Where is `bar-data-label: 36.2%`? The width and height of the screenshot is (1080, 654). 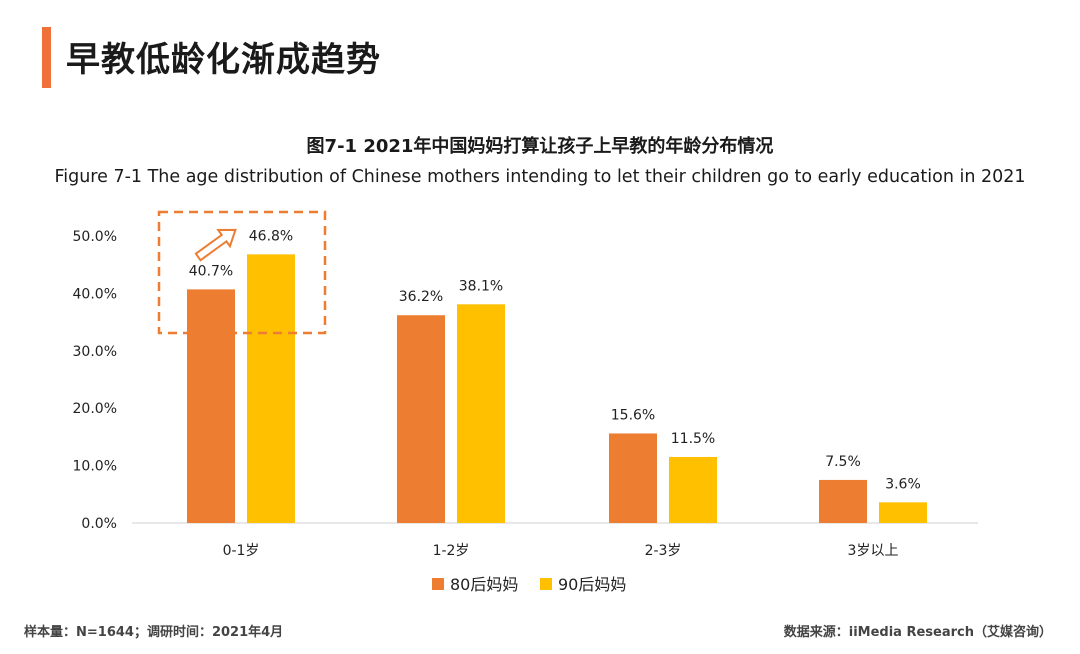 bar-data-label: 36.2% is located at coordinates (421, 297).